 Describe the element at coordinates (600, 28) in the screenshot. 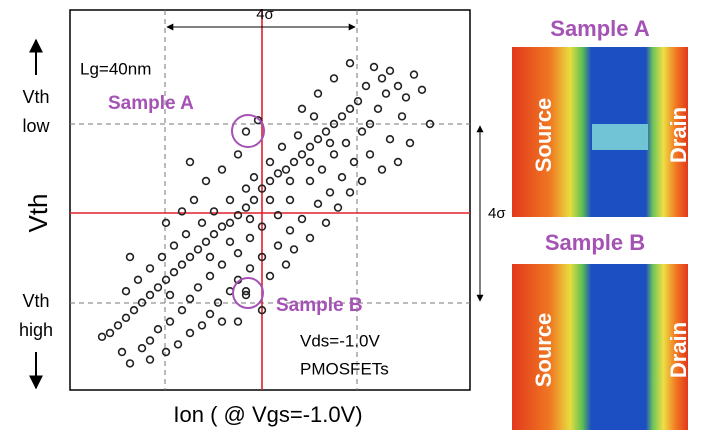

I see `image-title: Sample A` at that location.